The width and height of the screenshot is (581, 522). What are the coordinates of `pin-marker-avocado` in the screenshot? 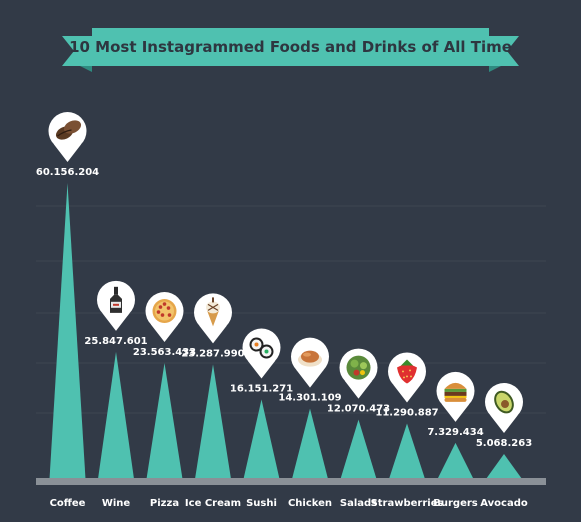 It's located at (504, 408).